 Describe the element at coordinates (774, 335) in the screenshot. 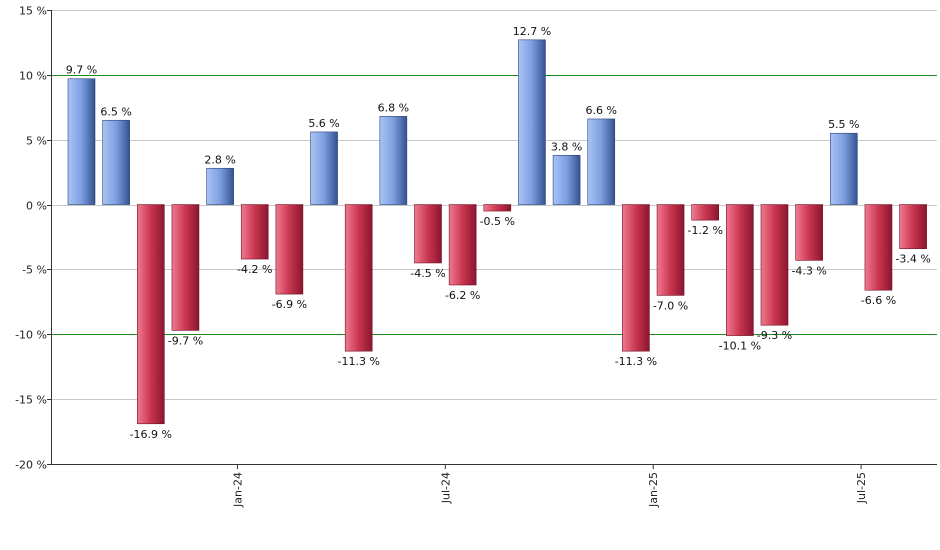

I see `data-label: -9.3 %` at that location.